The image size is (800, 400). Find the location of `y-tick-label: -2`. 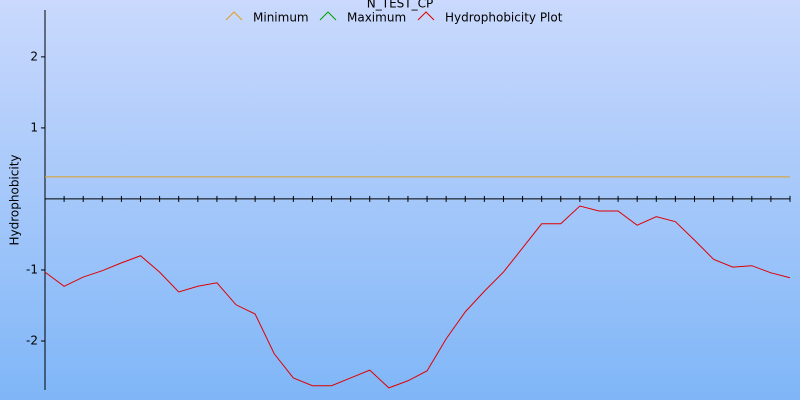

y-tick-label: -2 is located at coordinates (32, 340).